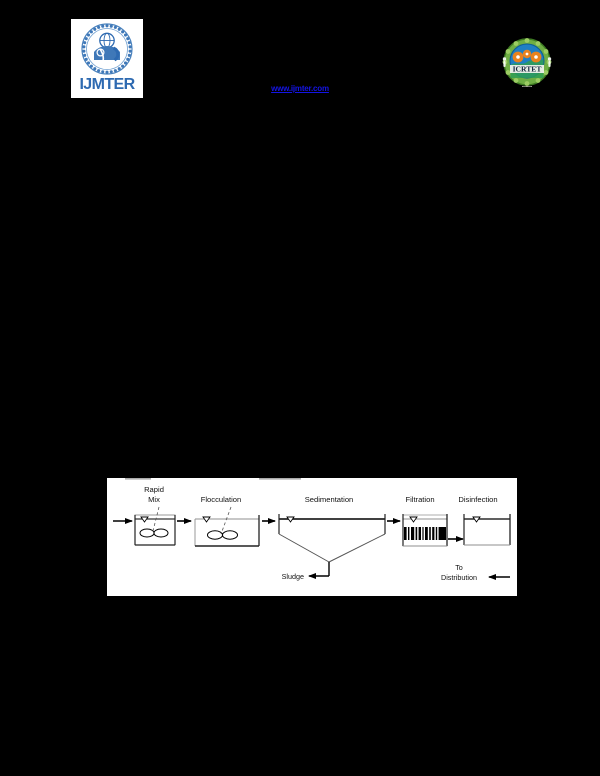 Image resolution: width=600 pixels, height=776 pixels. I want to click on stage-label-rapid-mix-line1: Rapid, so click(154, 489).